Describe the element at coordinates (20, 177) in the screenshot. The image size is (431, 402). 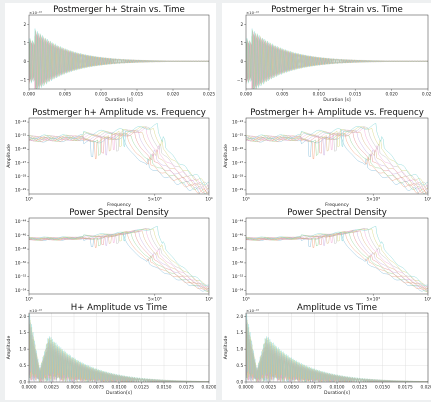
I see `y-tick-label: 10⁻²⁸` at that location.